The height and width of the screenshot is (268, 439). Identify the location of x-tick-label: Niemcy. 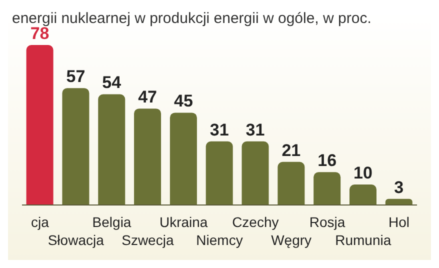
(219, 240).